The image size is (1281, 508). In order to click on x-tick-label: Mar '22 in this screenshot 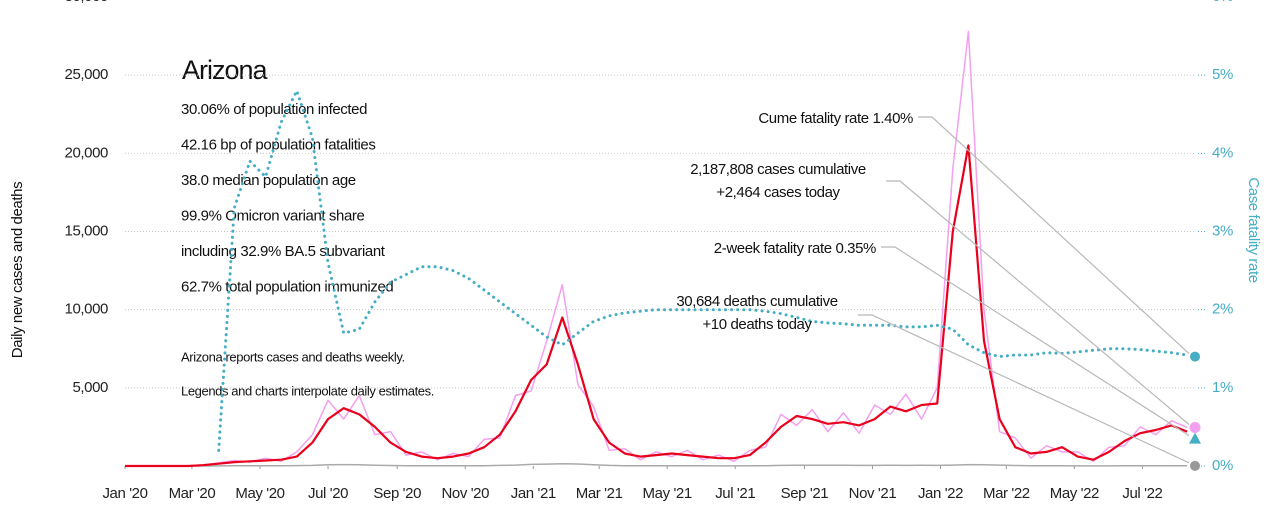, I will do `click(1006, 493)`.